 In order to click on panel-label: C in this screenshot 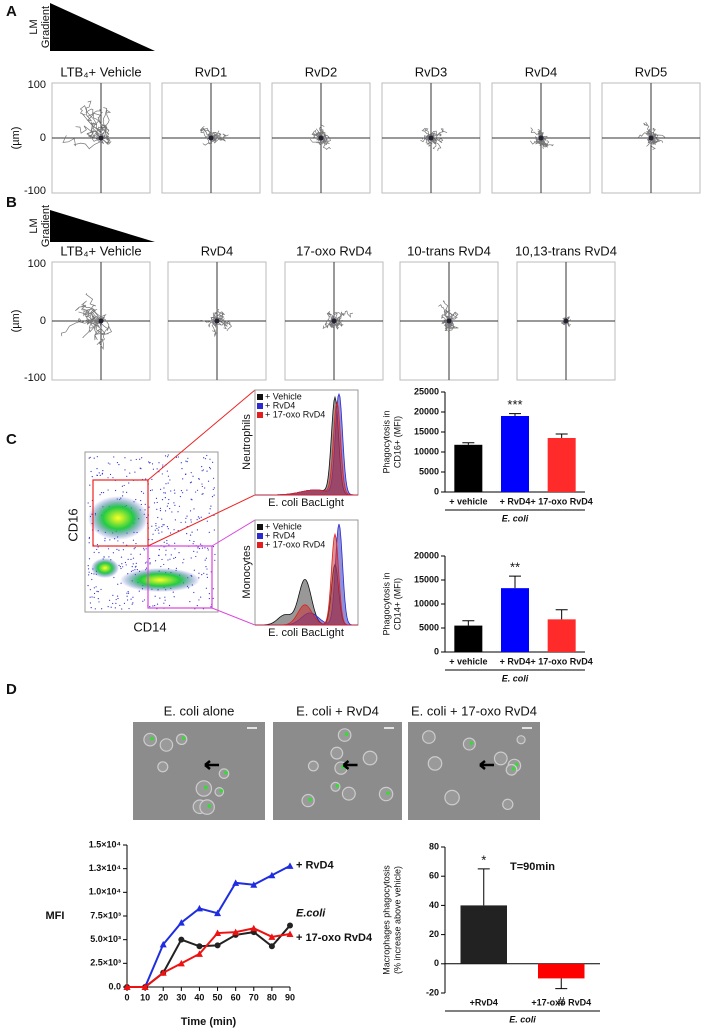, I will do `click(11, 439)`.